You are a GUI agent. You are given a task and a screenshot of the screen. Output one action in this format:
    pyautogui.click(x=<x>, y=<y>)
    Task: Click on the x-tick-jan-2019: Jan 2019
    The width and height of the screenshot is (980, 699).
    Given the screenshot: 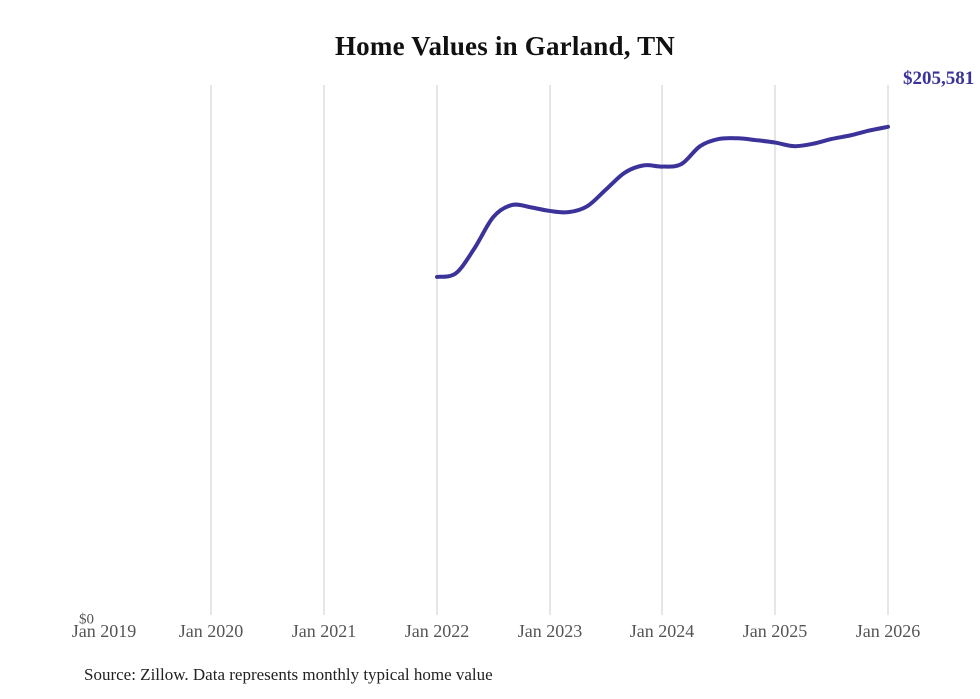 What is the action you would take?
    pyautogui.click(x=104, y=631)
    